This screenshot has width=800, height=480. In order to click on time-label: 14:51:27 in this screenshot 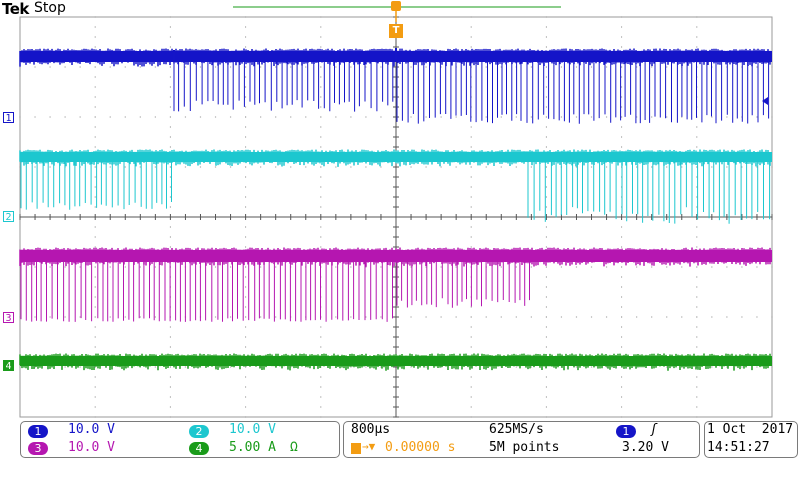, I will do `click(738, 447)`.